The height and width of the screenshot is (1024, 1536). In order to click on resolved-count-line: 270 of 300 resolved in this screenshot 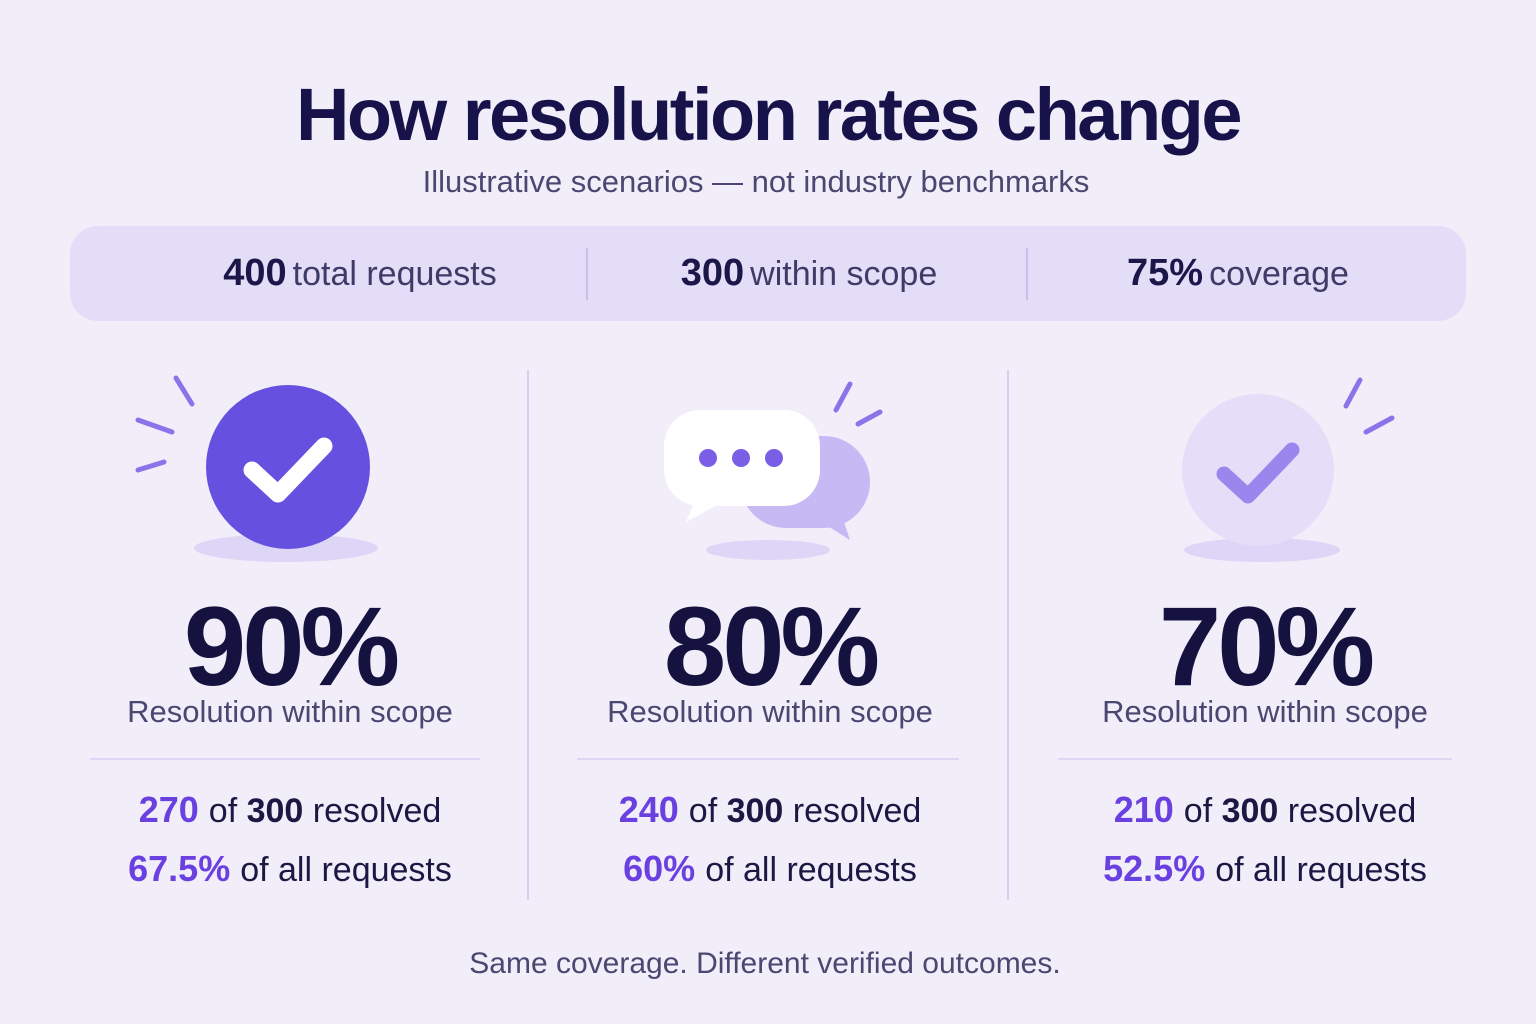, I will do `click(290, 810)`.